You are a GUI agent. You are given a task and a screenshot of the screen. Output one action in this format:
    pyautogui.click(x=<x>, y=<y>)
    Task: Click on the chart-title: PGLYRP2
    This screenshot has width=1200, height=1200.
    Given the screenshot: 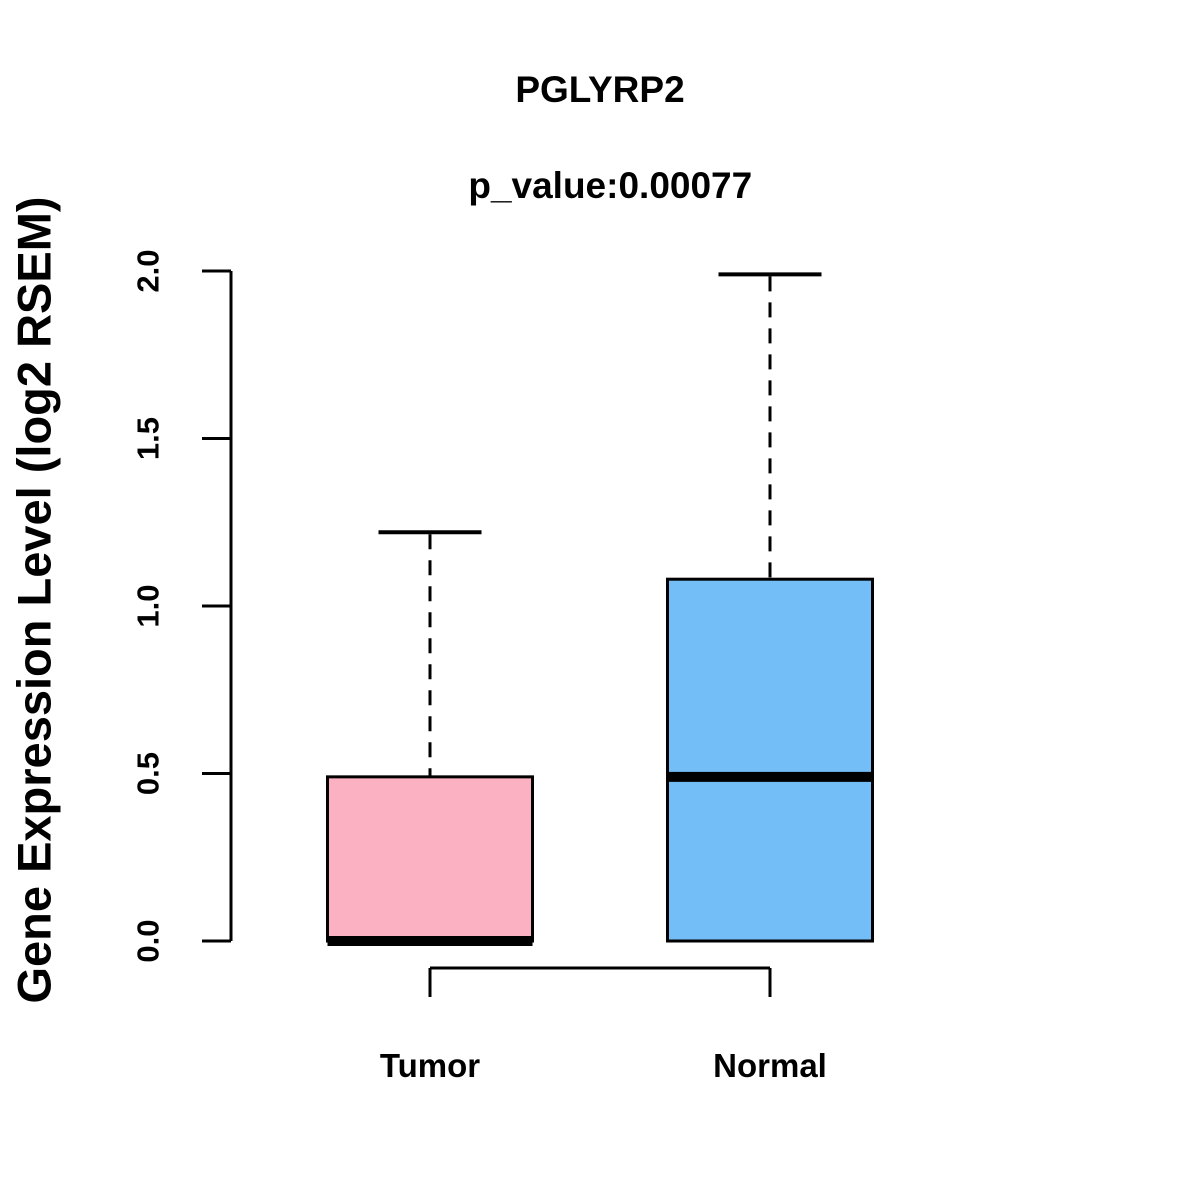 What is the action you would take?
    pyautogui.click(x=600, y=89)
    